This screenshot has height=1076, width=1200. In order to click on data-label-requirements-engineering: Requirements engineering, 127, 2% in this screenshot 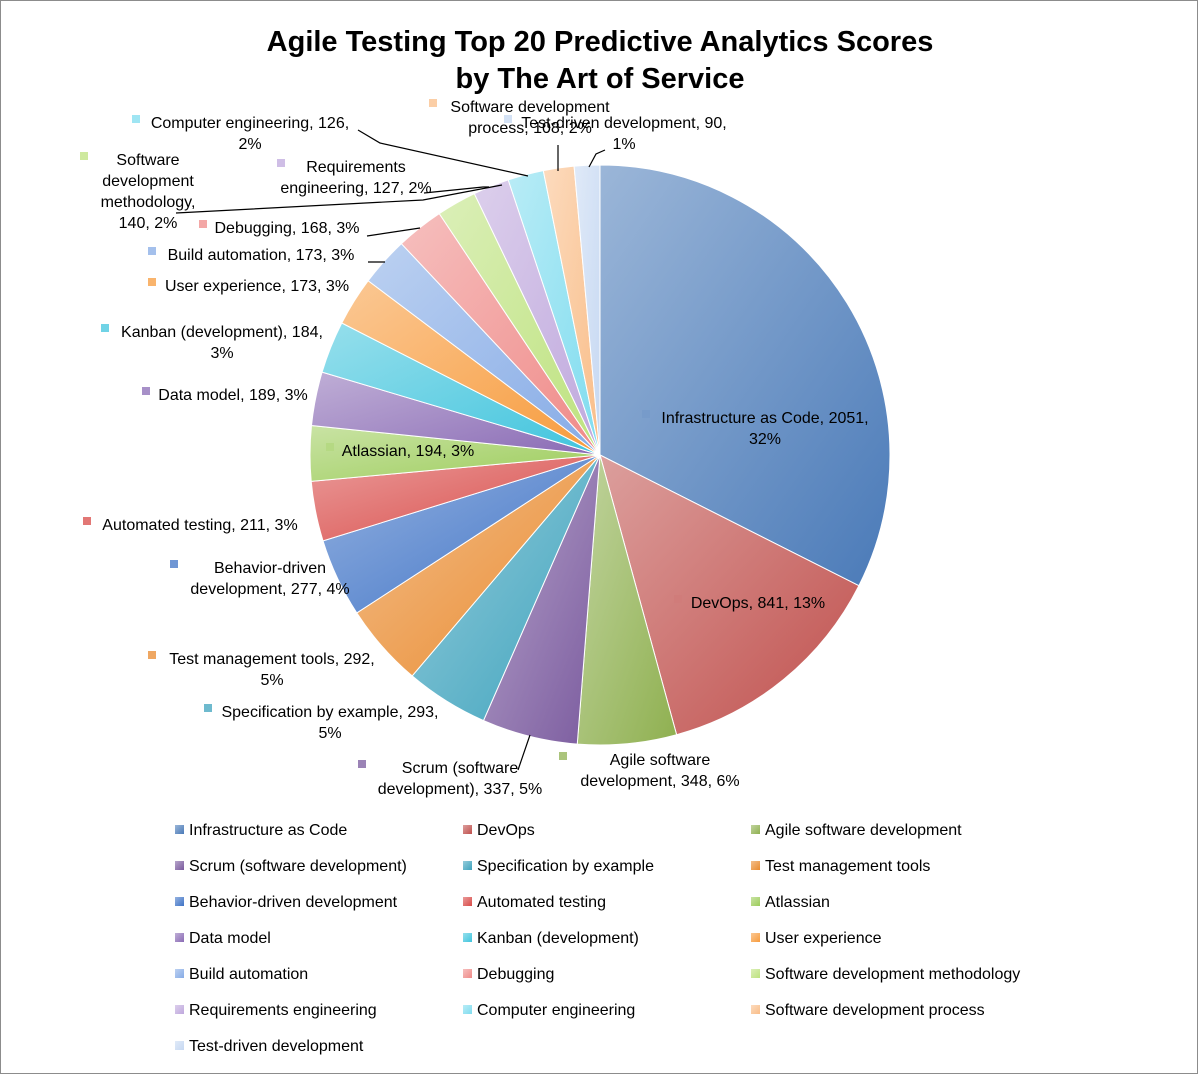, I will do `click(355, 178)`.